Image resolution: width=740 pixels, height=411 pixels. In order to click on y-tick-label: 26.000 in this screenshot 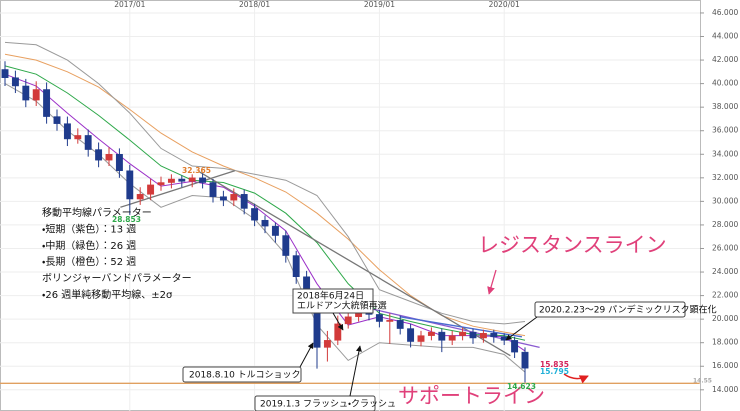, I will do `click(725, 247)`.